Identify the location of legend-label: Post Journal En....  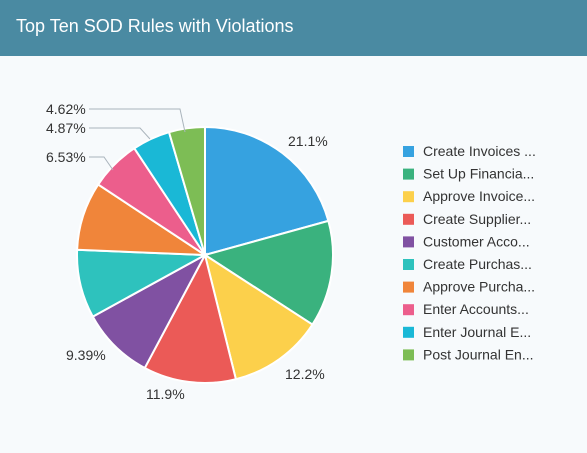
(478, 354).